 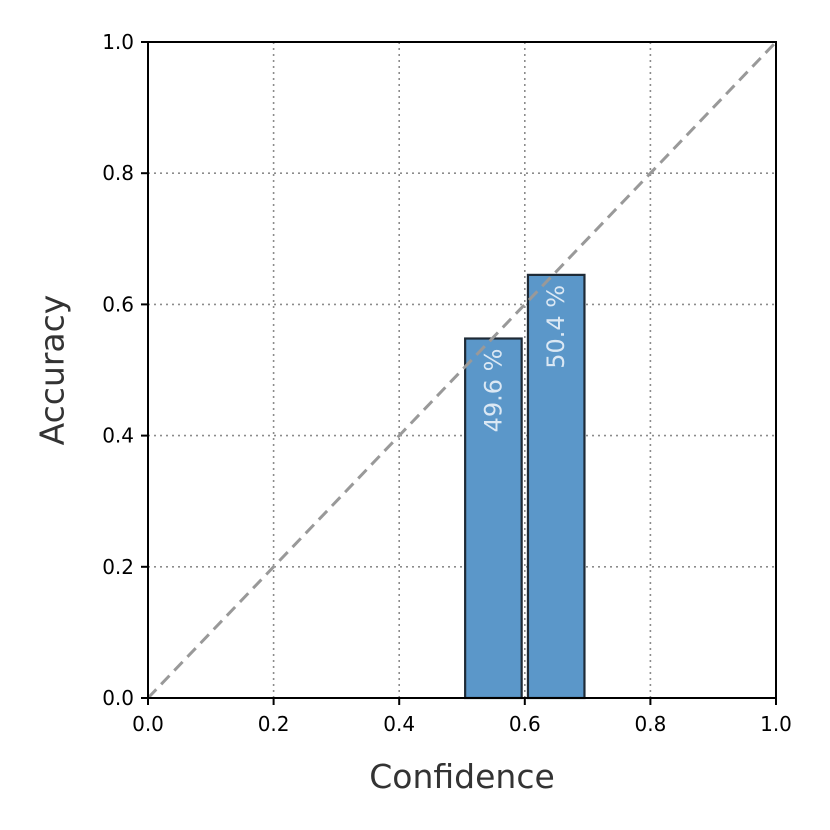 What do you see at coordinates (399, 724) in the screenshot?
I see `x-tick-label-2: 0.4` at bounding box center [399, 724].